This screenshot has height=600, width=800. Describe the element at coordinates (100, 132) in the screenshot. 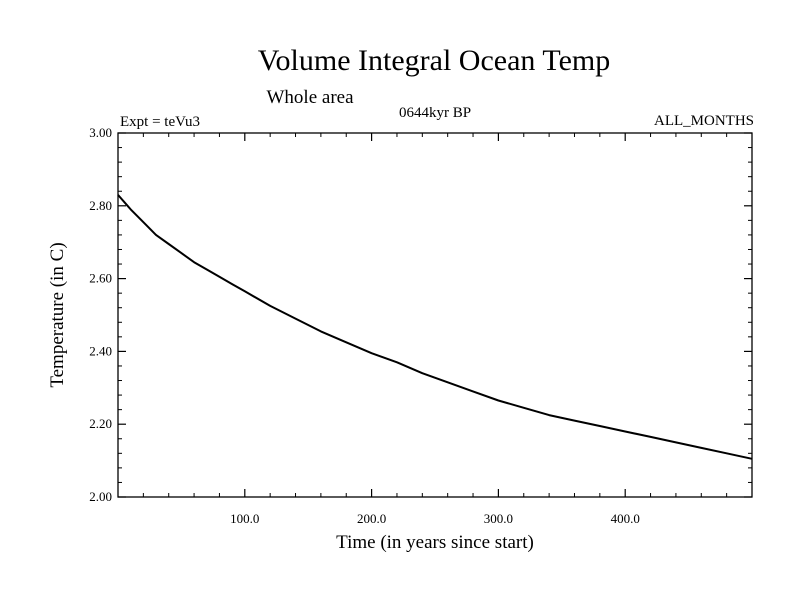

I see `y-tick-label: 3.00` at that location.